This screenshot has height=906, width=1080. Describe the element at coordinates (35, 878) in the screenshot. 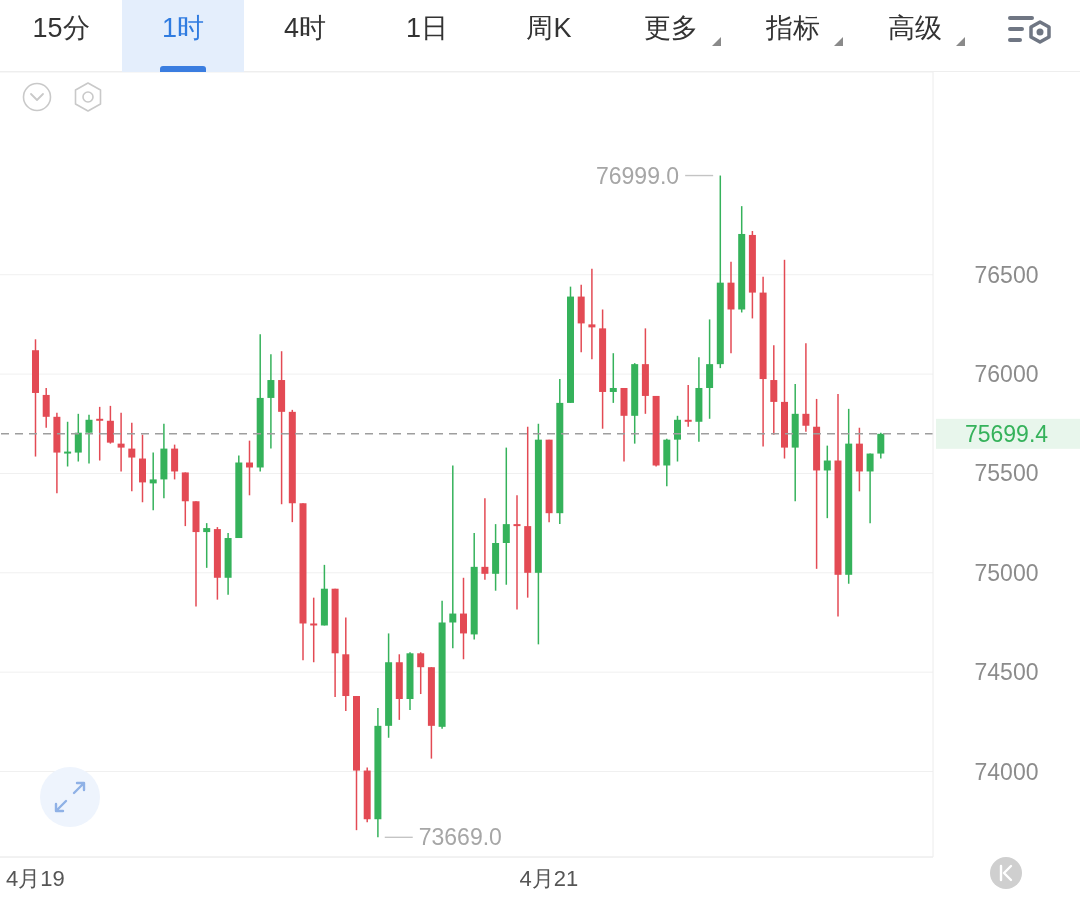

I see `x-tick-label: 4月19` at that location.